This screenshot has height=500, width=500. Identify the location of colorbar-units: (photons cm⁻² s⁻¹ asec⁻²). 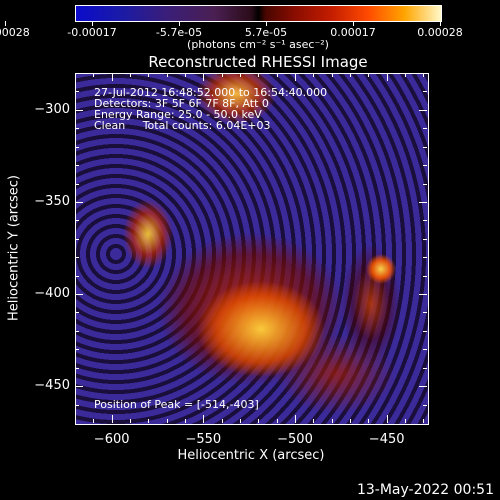
(258, 44).